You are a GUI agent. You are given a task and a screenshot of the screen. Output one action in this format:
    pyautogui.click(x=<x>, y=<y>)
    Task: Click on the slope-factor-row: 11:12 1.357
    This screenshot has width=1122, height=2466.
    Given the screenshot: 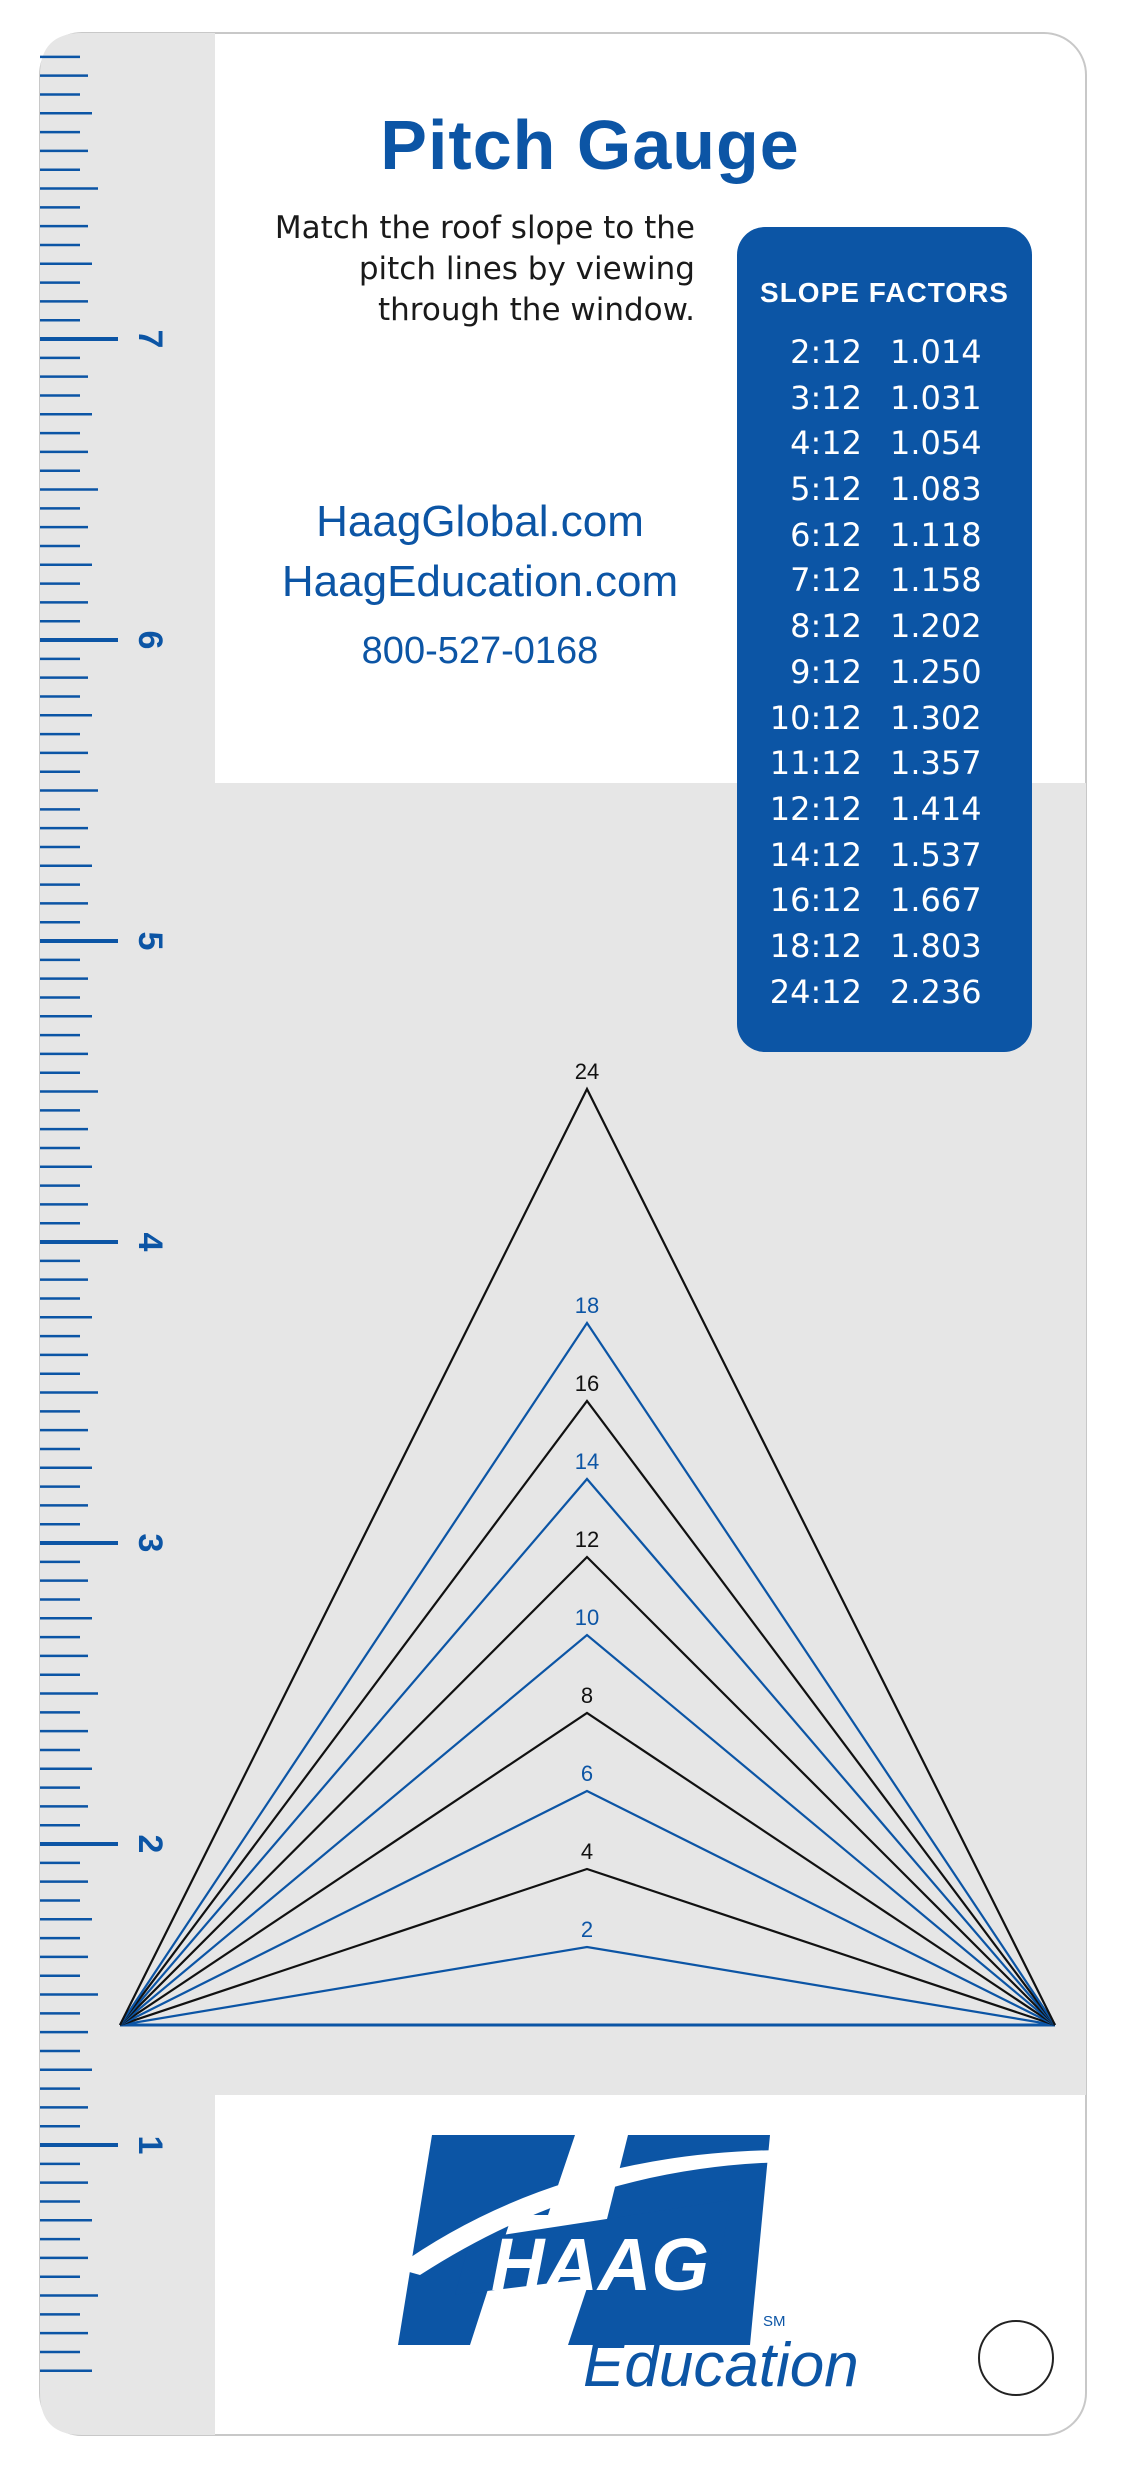 What is the action you would take?
    pyautogui.click(x=884, y=764)
    